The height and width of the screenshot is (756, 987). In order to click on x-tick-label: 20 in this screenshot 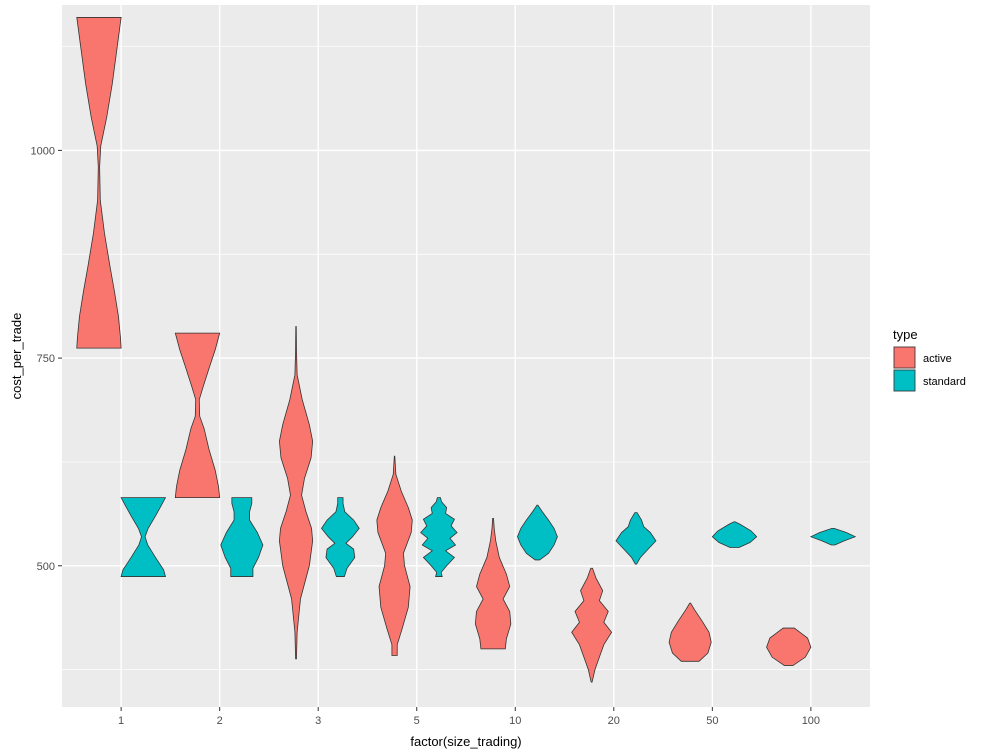, I will do `click(614, 721)`.